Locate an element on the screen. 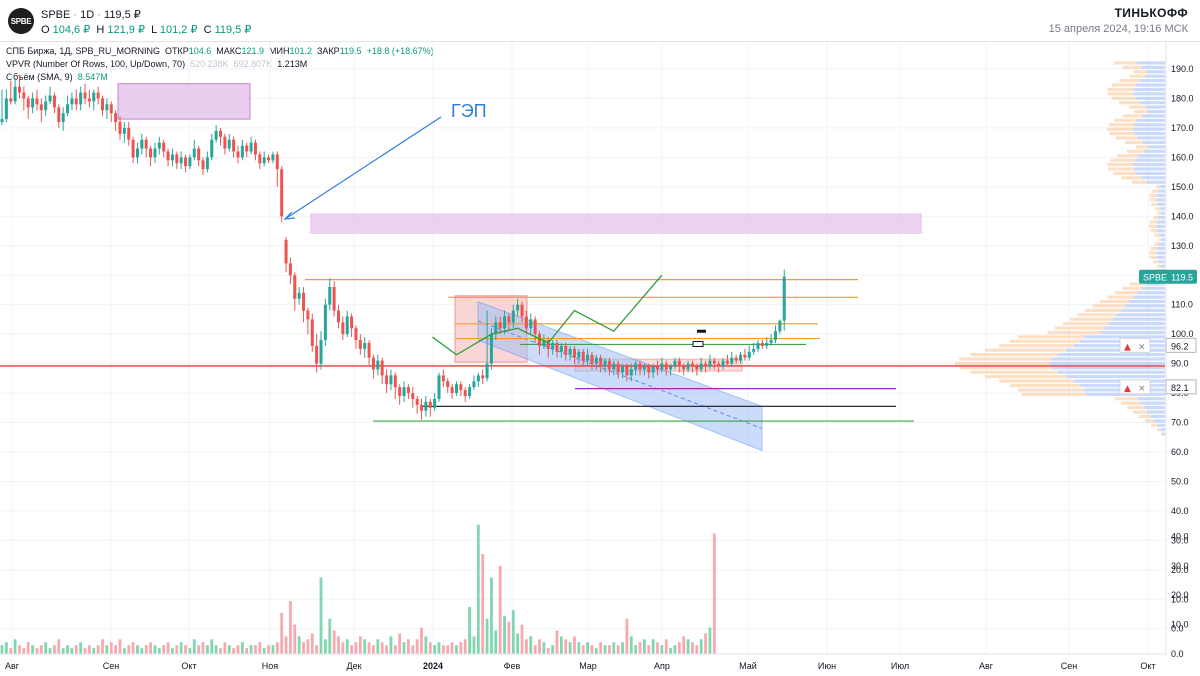  price-tick-label: 130.0 is located at coordinates (1182, 246).